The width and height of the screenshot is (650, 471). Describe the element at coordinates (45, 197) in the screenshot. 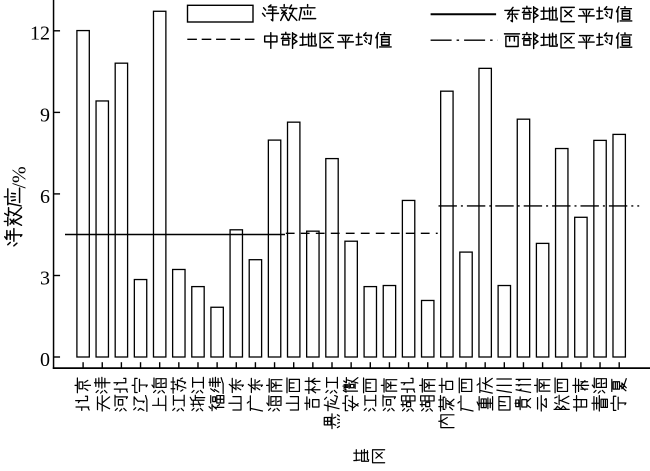

I see `svg-text: 6` at that location.